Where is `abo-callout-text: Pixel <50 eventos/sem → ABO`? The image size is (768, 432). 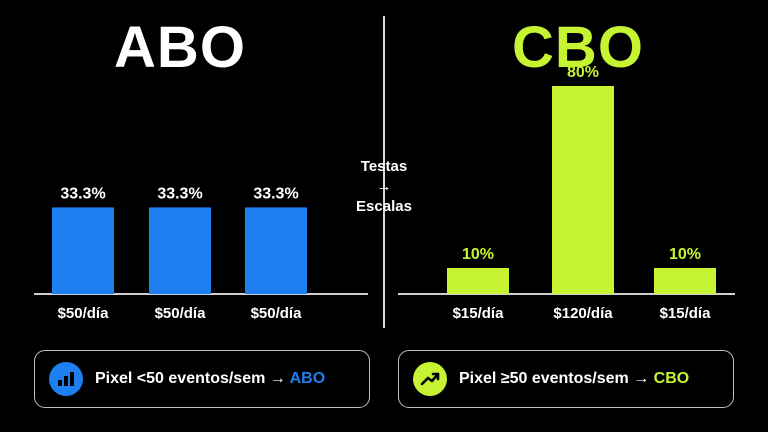 abo-callout-text: Pixel <50 eventos/sem → ABO is located at coordinates (210, 379).